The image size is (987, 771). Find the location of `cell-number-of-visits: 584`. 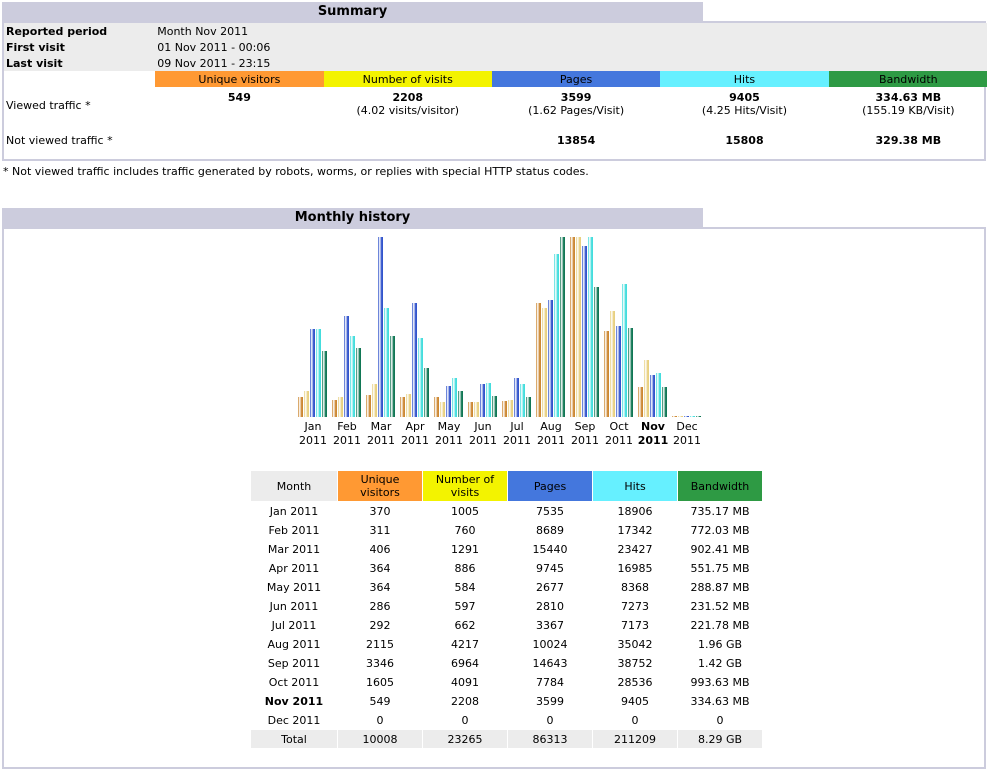

cell-number-of-visits: 584 is located at coordinates (465, 587).